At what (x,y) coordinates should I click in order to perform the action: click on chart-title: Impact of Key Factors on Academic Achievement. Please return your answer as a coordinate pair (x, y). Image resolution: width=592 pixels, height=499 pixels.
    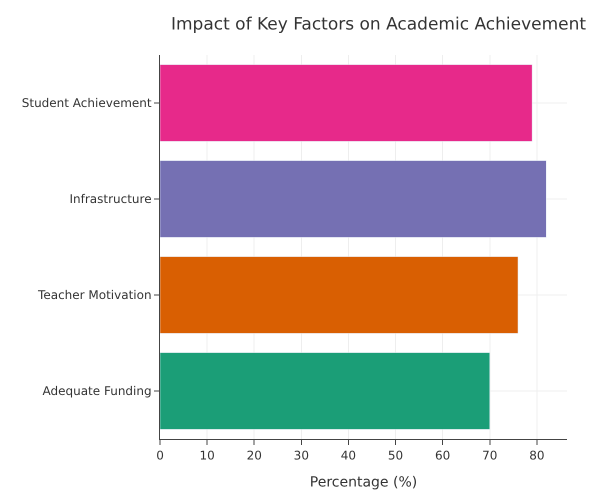
    Looking at the image, I should click on (378, 24).